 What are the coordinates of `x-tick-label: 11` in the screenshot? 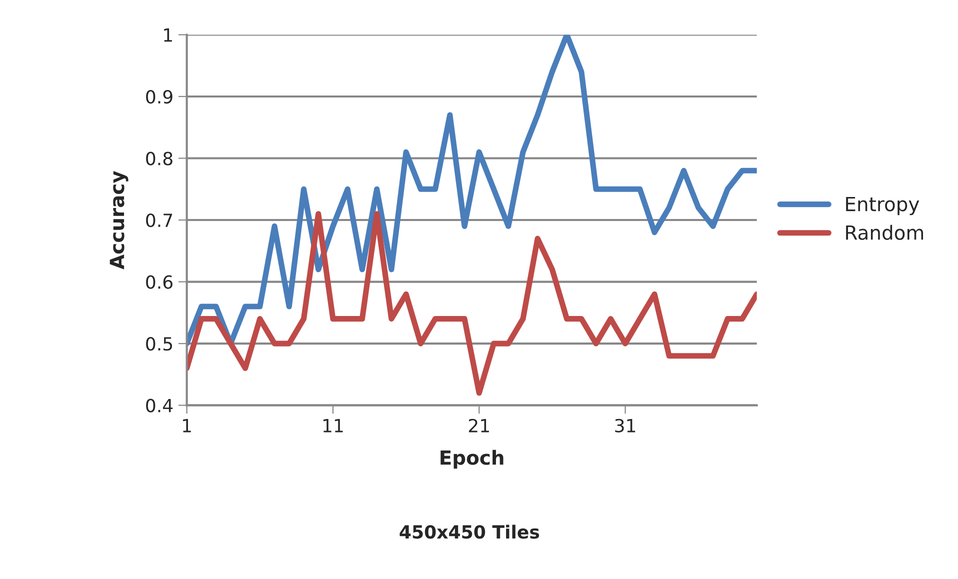 It's located at (333, 425).